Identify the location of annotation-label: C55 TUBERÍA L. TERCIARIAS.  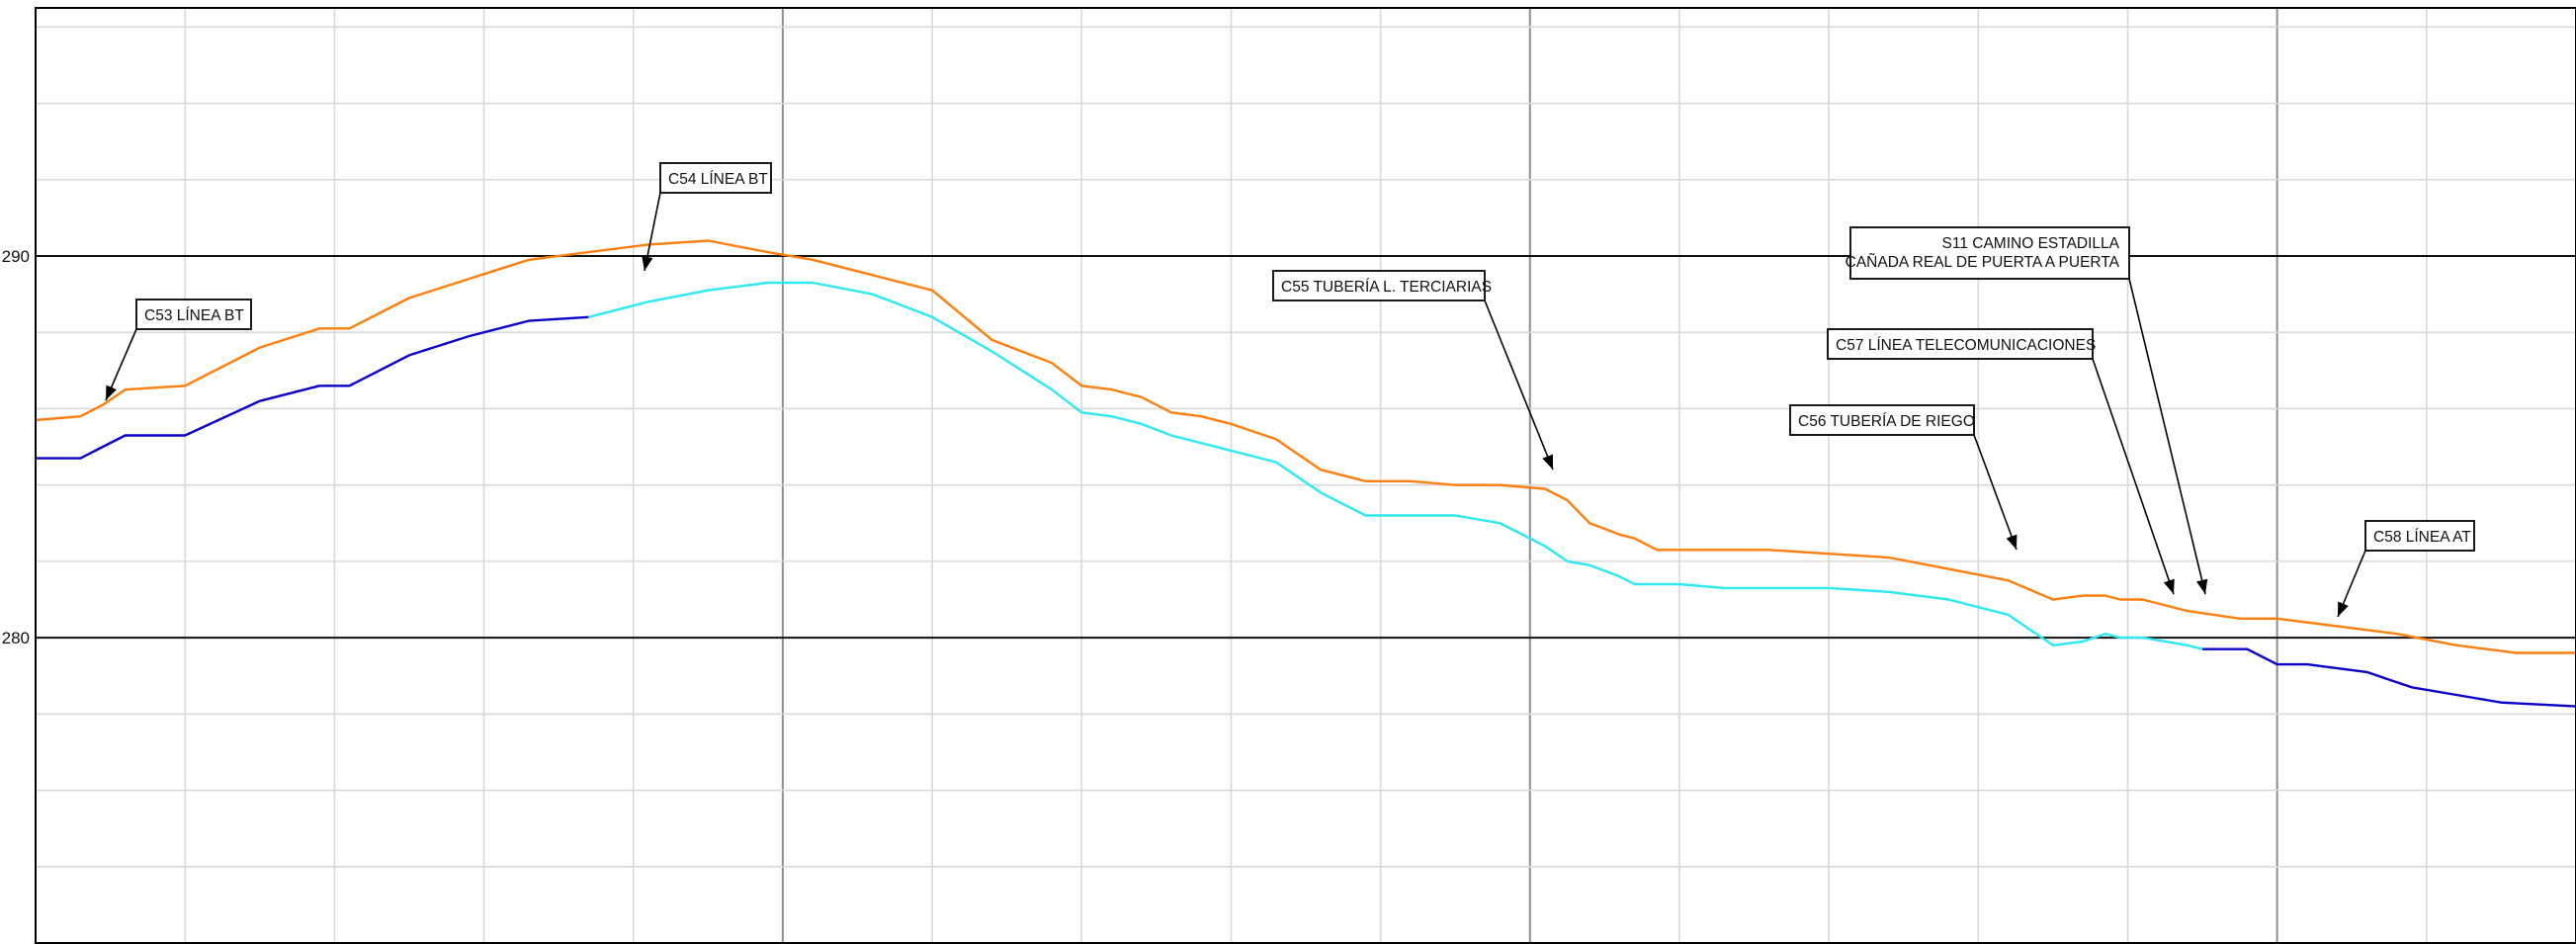
(1386, 287).